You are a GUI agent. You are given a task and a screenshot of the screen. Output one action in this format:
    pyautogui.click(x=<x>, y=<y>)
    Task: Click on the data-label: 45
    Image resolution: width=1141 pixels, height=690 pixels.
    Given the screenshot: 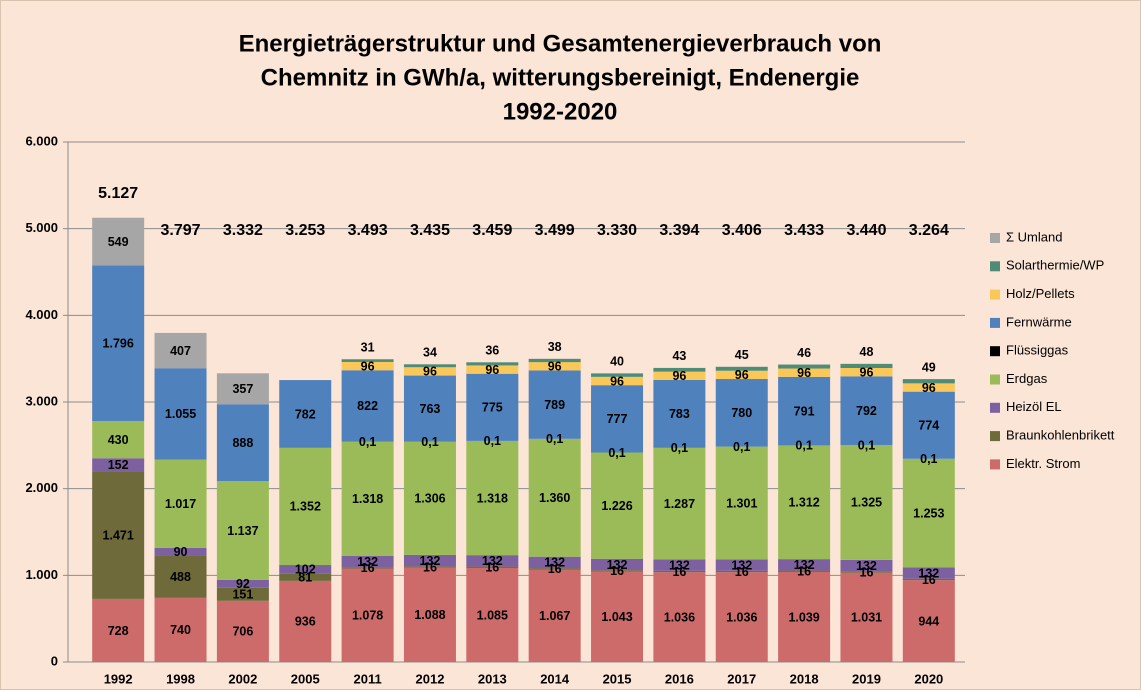 What is the action you would take?
    pyautogui.click(x=742, y=355)
    